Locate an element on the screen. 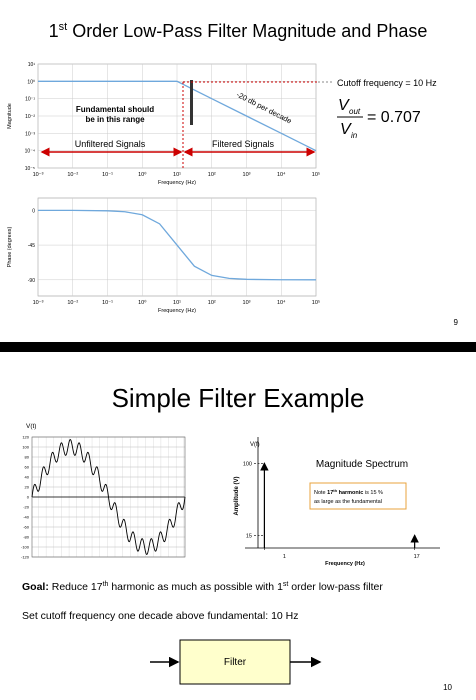 This screenshot has width=476, height=700. note-part: Note is located at coordinates (320, 493).